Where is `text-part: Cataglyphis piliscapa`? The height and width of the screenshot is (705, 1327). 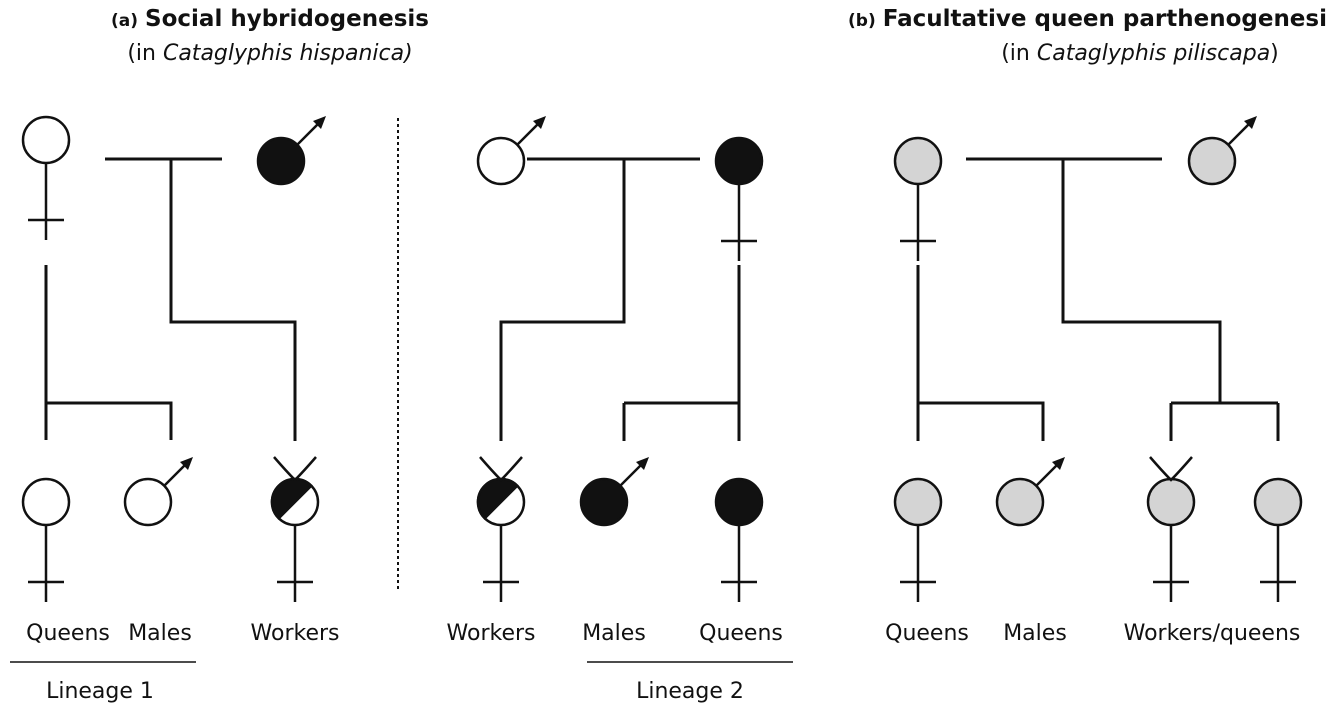
text-part: Cataglyphis piliscapa is located at coordinates (1153, 53).